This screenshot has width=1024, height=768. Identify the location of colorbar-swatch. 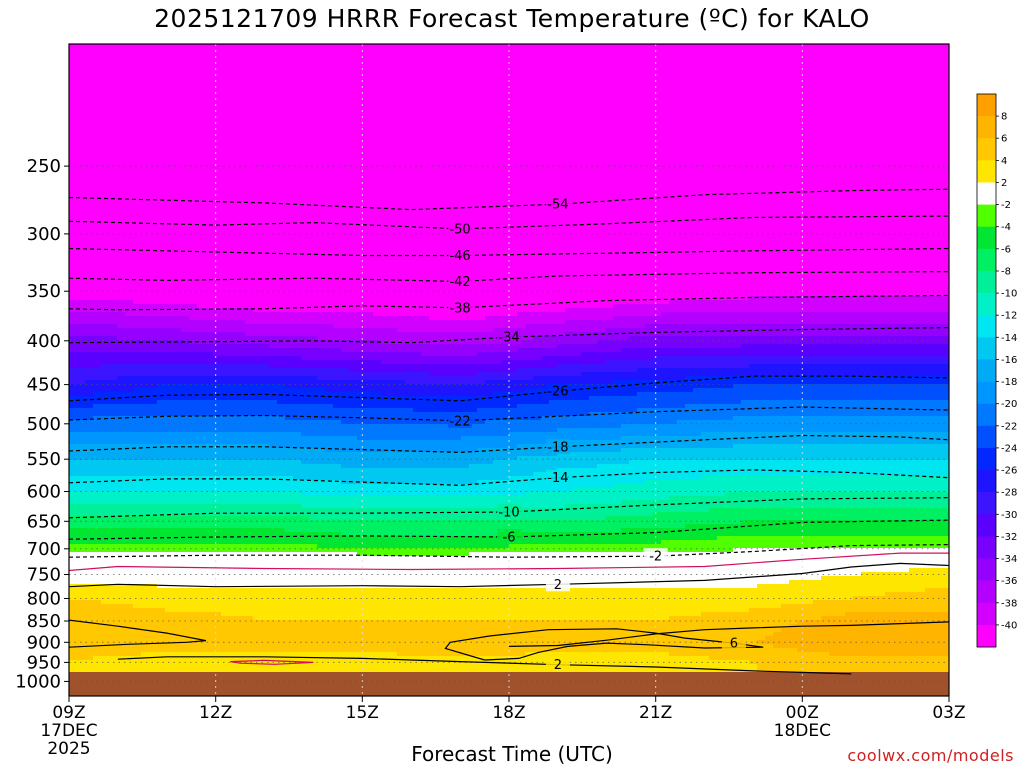
(986, 370).